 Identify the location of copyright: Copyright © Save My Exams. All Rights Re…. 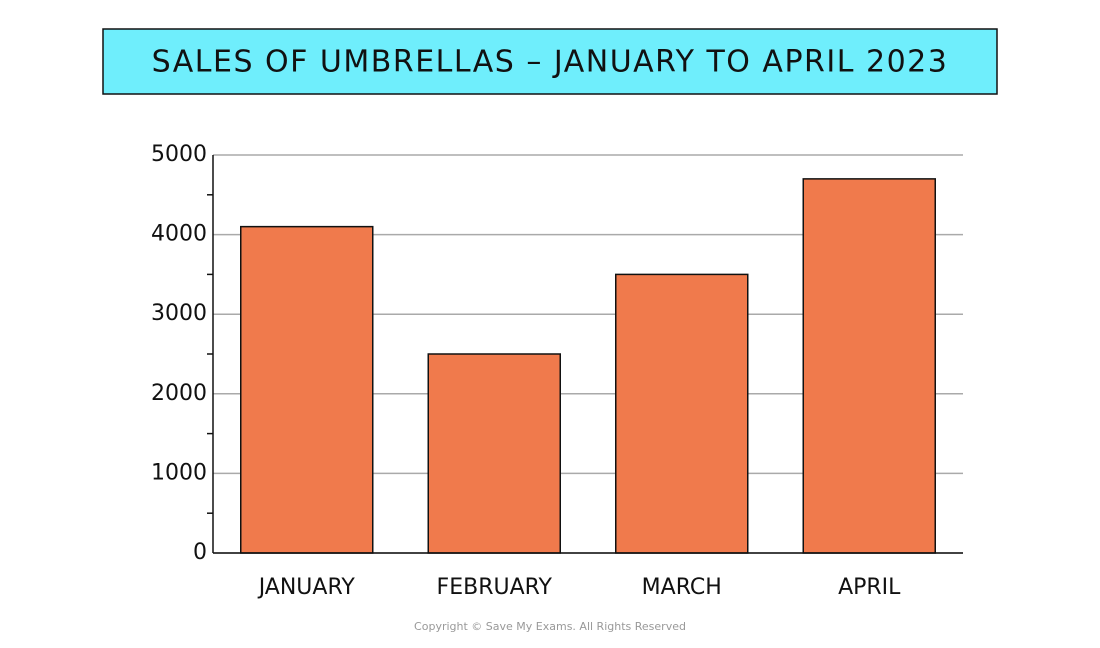
(550, 626).